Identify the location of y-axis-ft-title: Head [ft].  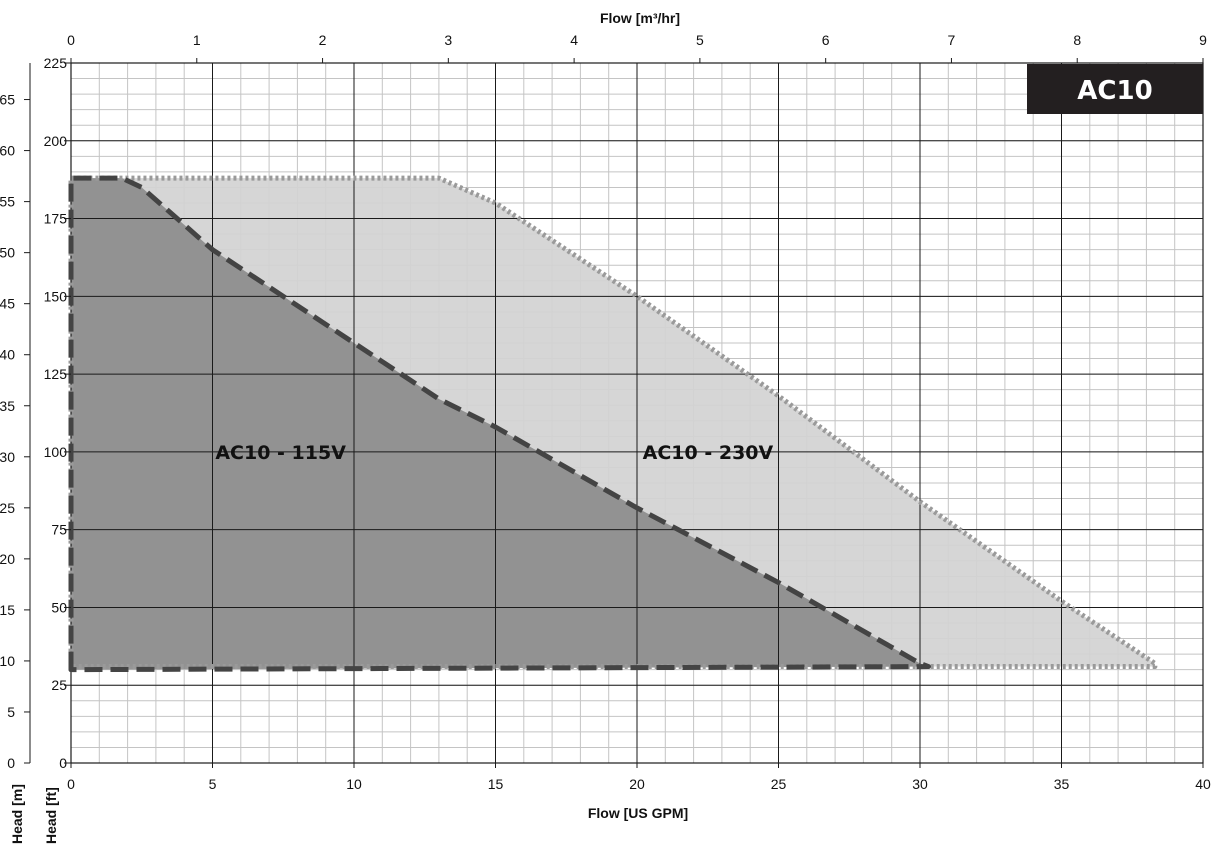
(51, 815).